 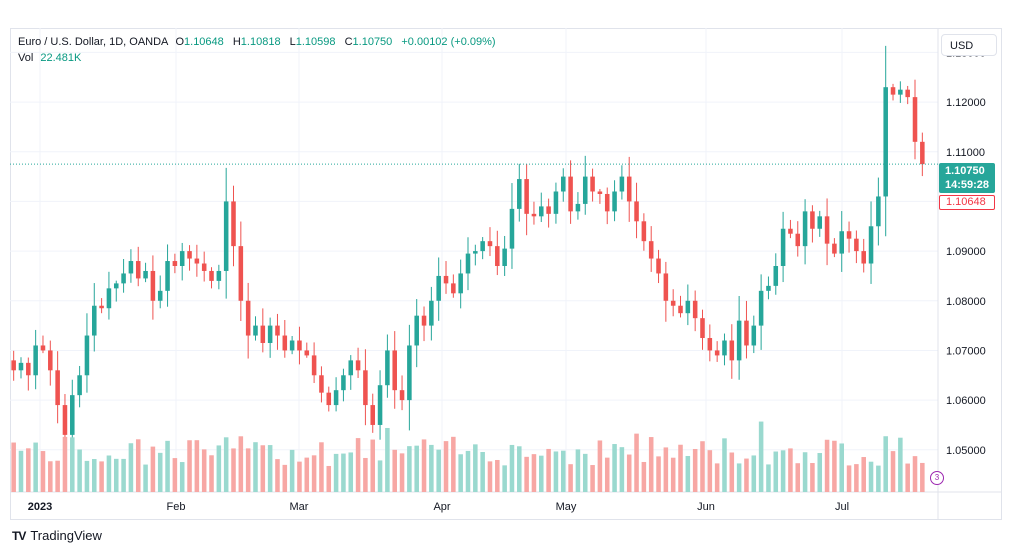 I want to click on volume-label: Vol, so click(x=26, y=58).